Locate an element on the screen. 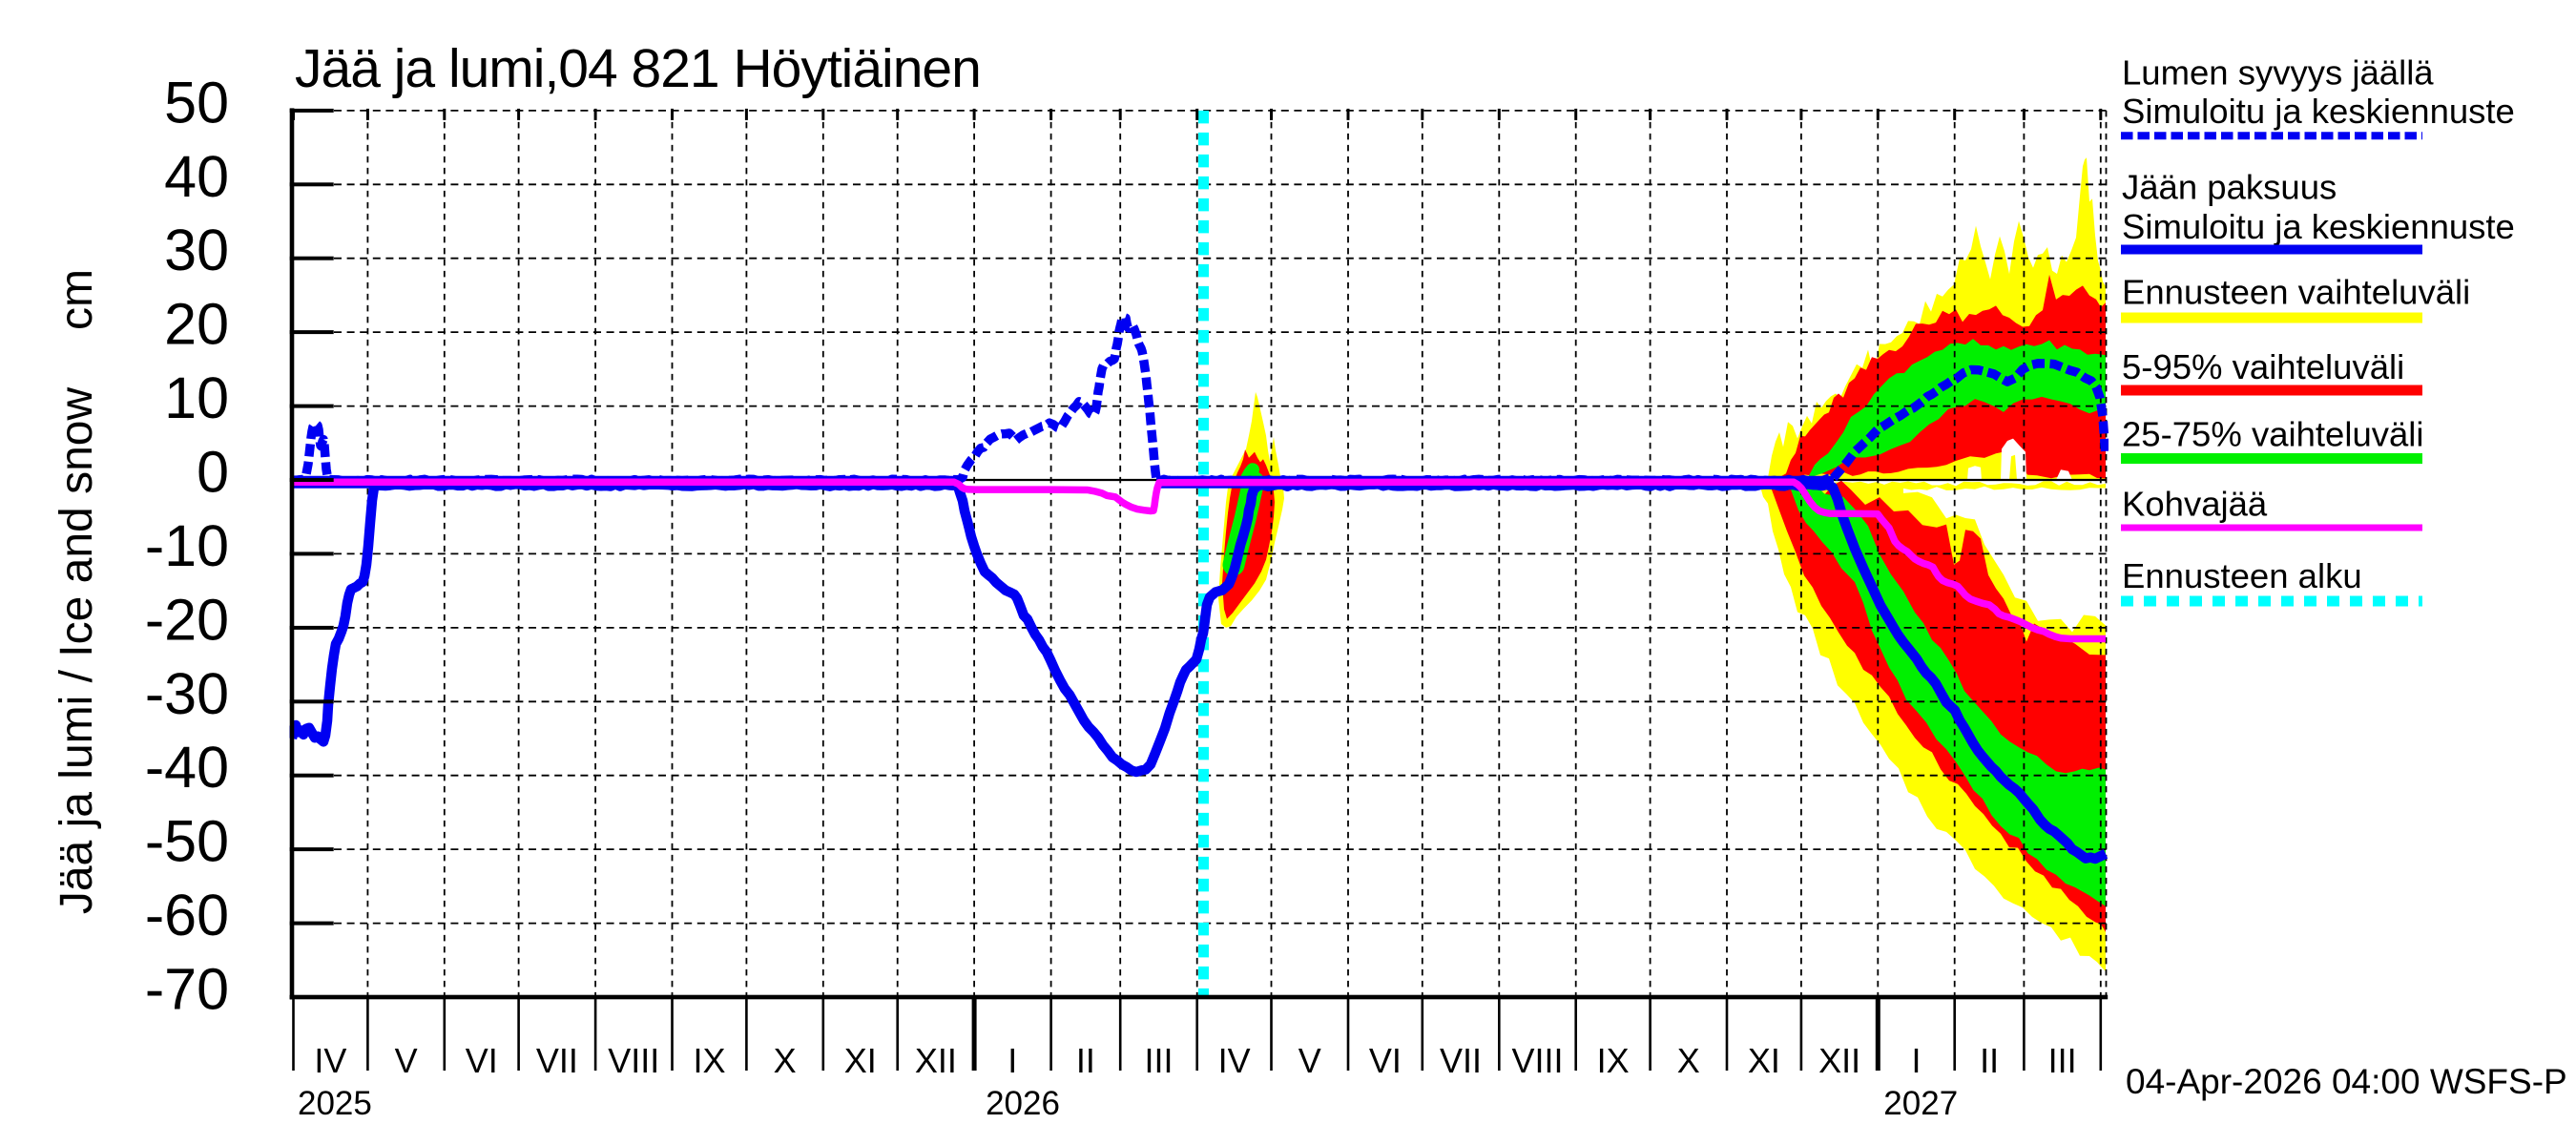 The image size is (2576, 1145). svg-text: 30 is located at coordinates (196, 250).